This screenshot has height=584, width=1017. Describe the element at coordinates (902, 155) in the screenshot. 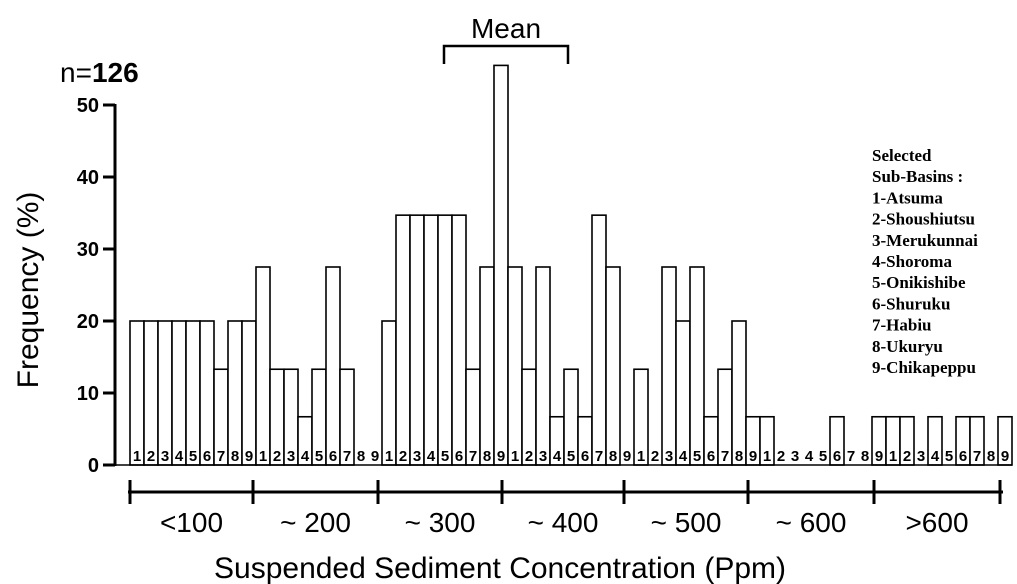

I see `legend-title: Selected` at that location.